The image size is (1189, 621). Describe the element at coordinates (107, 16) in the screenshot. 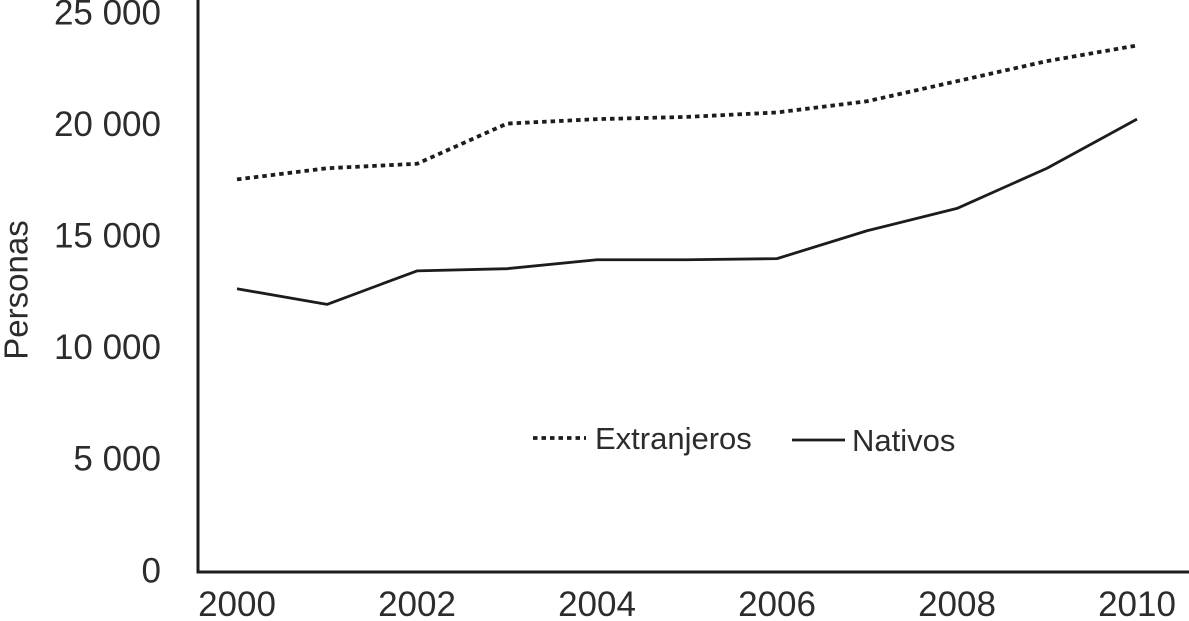

I see `y-tick-label-25000: 25 000` at that location.